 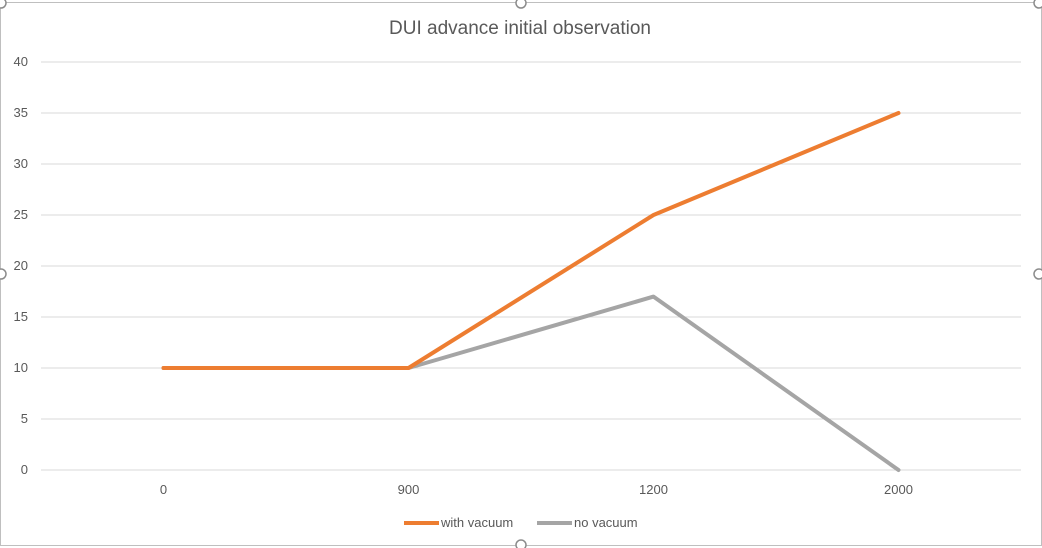 I want to click on legend-label: no vacuum, so click(x=606, y=522).